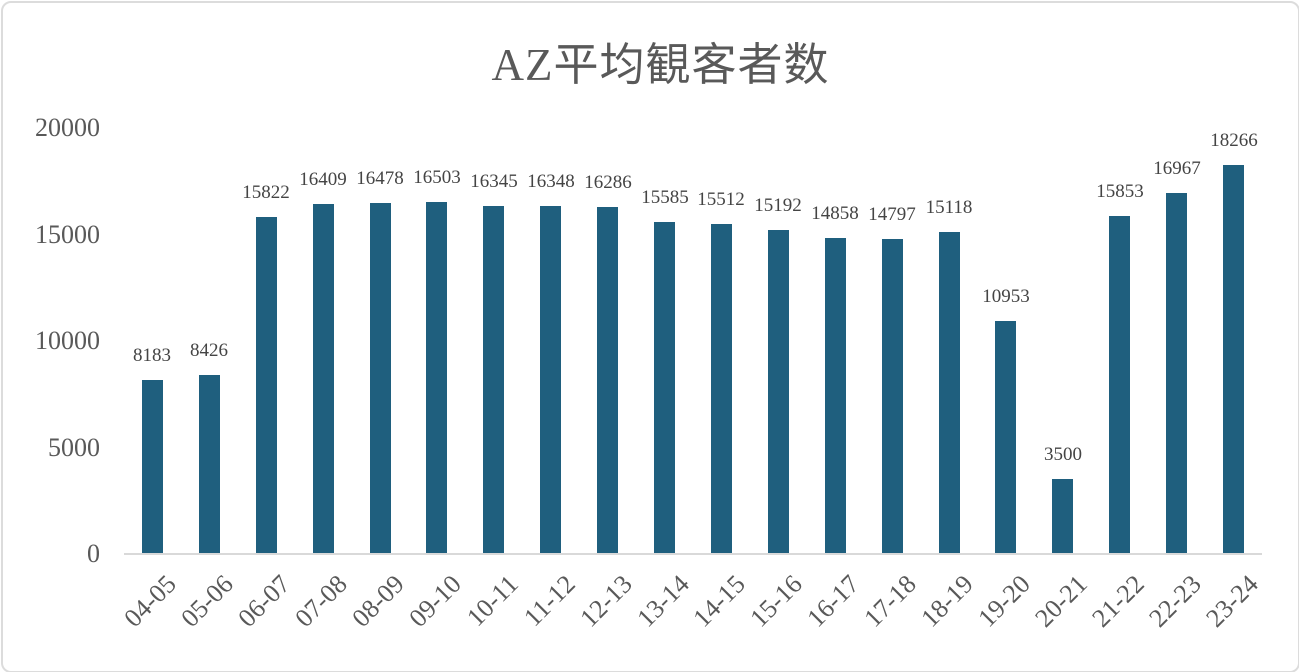  I want to click on bar-value-label: 18266, so click(1234, 140).